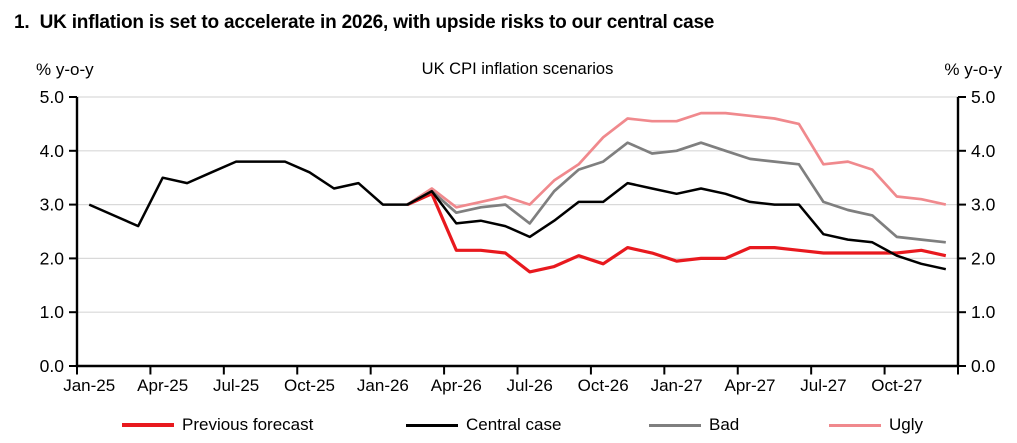 The image size is (1017, 443). Describe the element at coordinates (676, 160) in the screenshot. I see `series-line-ugly` at that location.